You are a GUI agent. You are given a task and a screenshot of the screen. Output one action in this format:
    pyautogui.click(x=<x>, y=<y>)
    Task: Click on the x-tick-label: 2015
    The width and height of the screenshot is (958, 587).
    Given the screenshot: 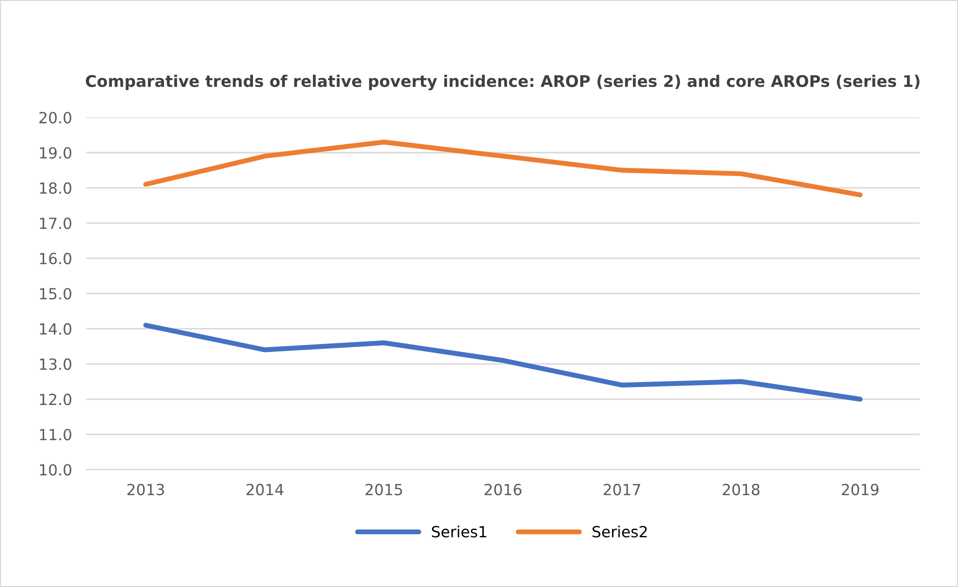 What is the action you would take?
    pyautogui.click(x=384, y=490)
    